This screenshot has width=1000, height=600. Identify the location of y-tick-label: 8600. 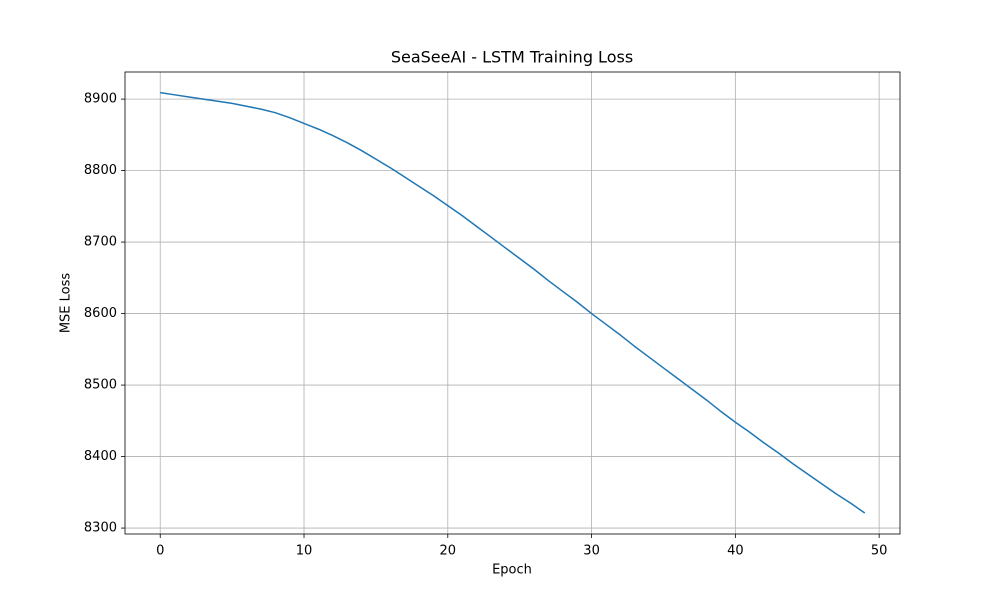
(100, 313).